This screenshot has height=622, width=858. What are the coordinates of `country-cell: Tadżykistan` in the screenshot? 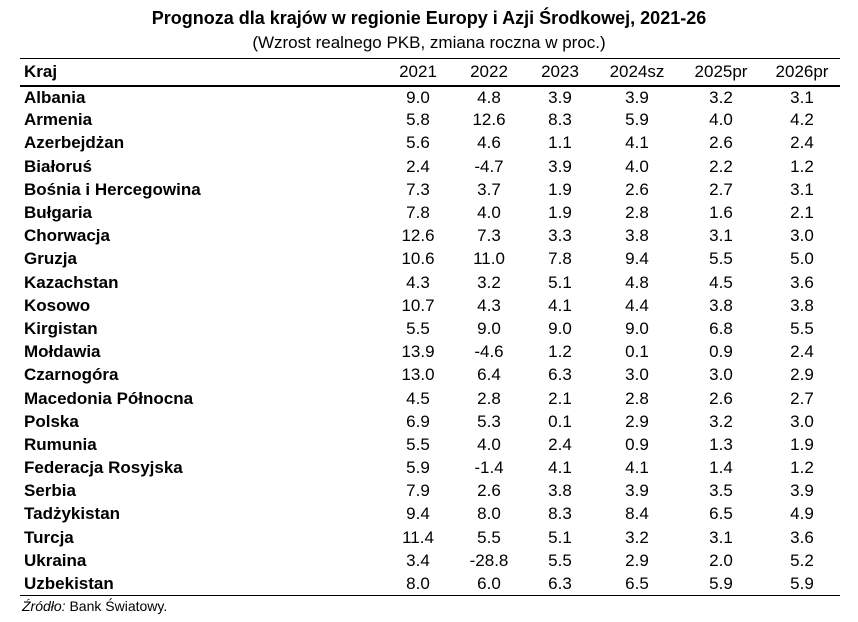 It's located at (72, 514).